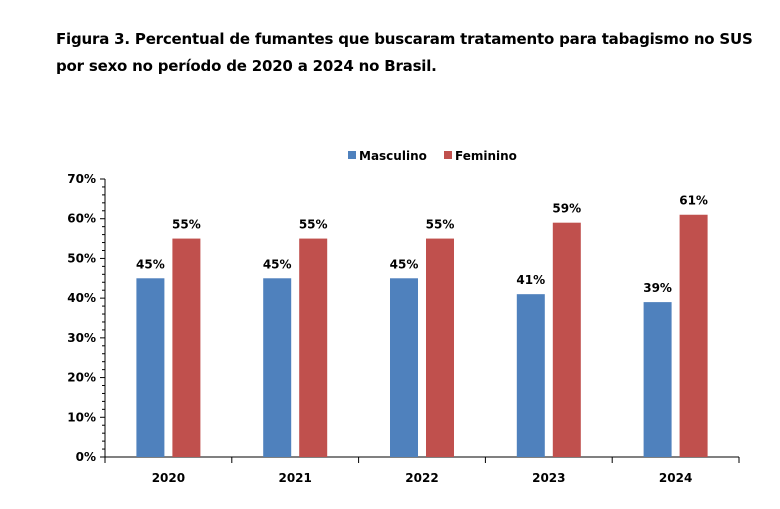 The image size is (780, 509). What do you see at coordinates (566, 339) in the screenshot?
I see `bar-feminino-2023` at bounding box center [566, 339].